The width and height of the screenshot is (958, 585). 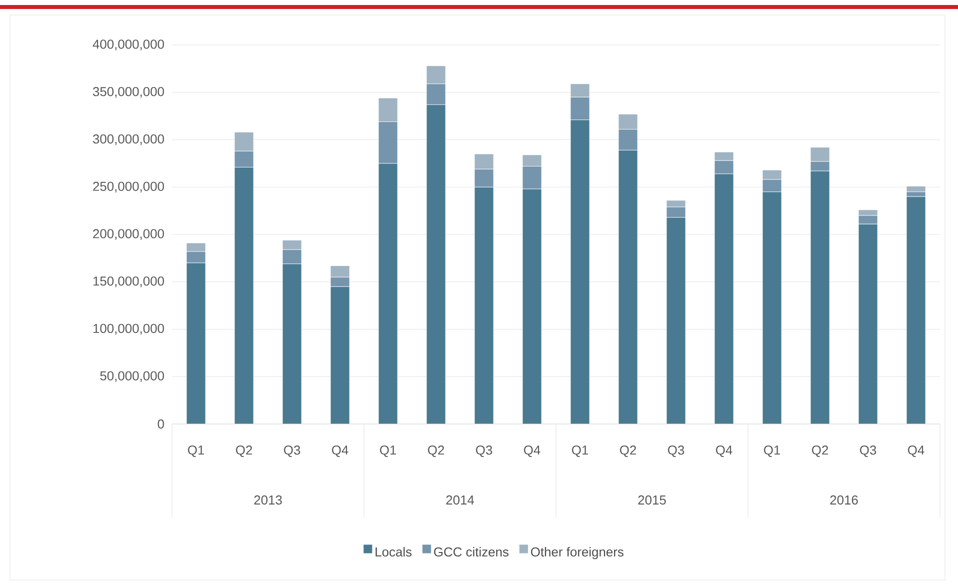 I want to click on text: 2016, so click(x=844, y=500).